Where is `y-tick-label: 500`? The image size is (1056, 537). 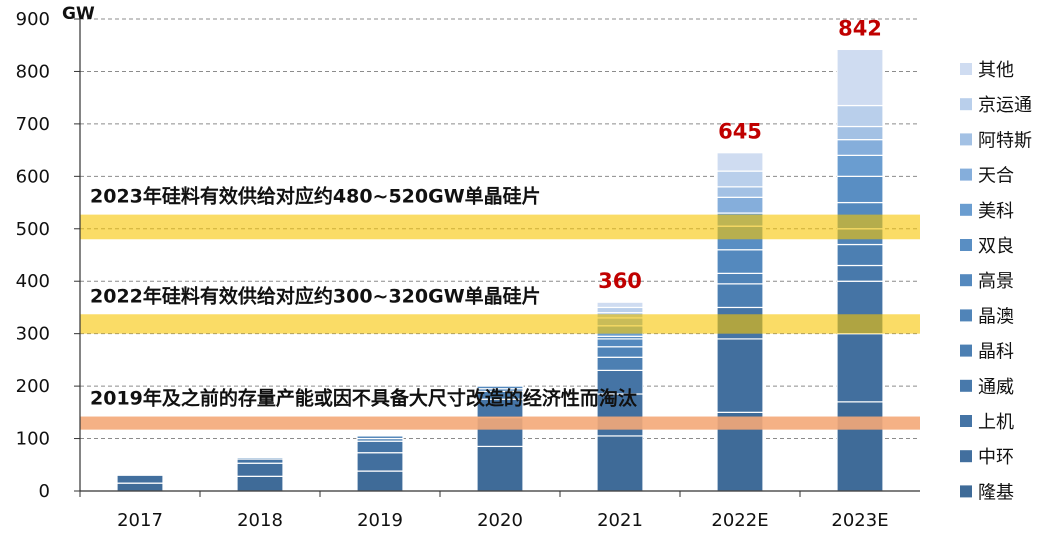
y-tick-label: 500 is located at coordinates (33, 229).